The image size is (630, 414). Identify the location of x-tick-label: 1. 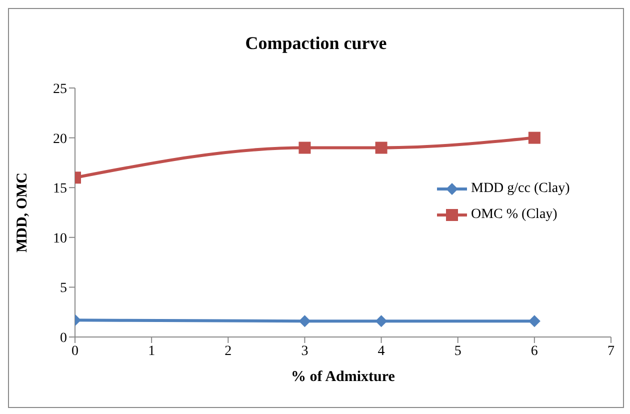
(152, 351).